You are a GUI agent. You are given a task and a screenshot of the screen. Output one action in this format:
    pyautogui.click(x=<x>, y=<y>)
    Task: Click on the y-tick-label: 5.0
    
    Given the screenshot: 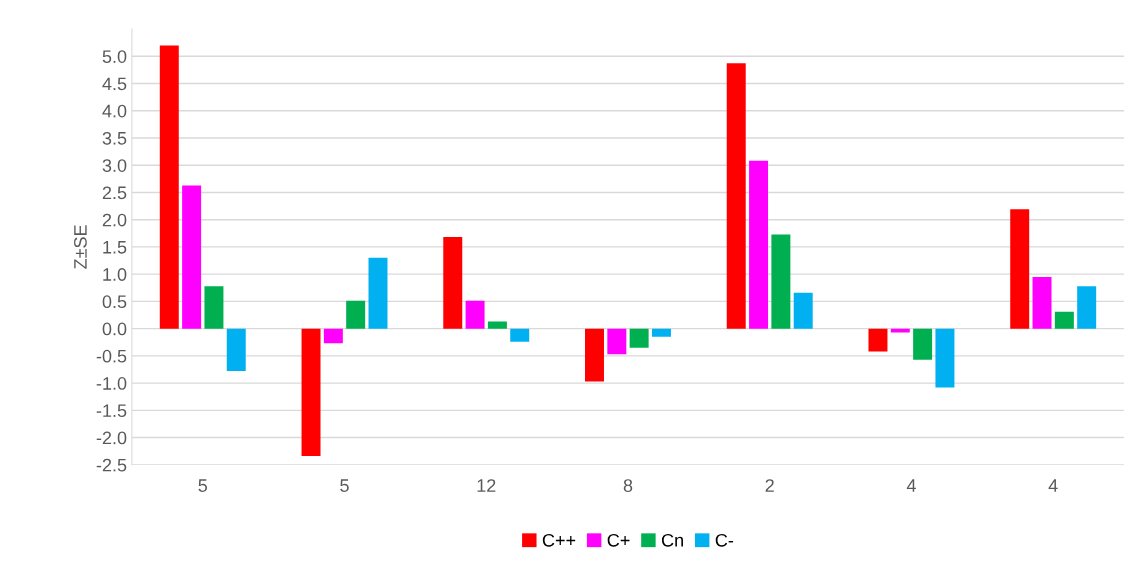 What is the action you would take?
    pyautogui.click(x=114, y=56)
    